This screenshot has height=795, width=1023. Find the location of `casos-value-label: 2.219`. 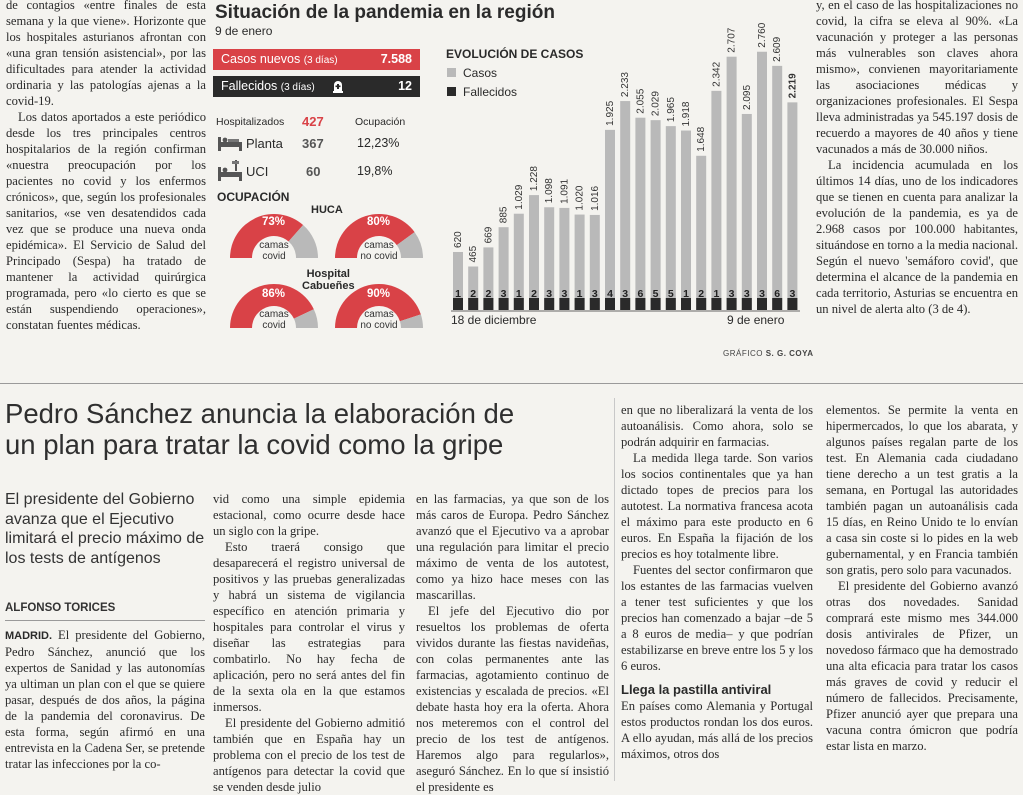

casos-value-label: 2.219 is located at coordinates (792, 85).